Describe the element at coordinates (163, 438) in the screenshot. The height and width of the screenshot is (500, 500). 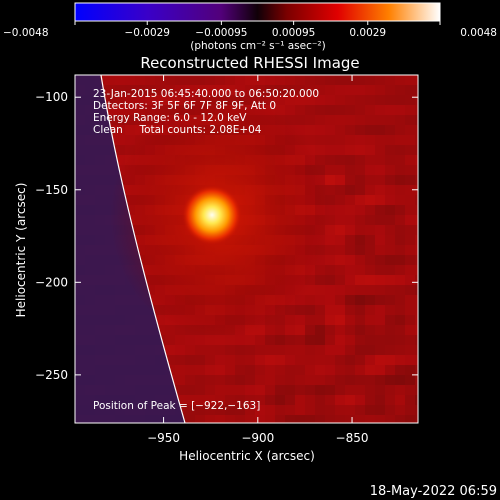
I see `x-tick-label: −950` at that location.